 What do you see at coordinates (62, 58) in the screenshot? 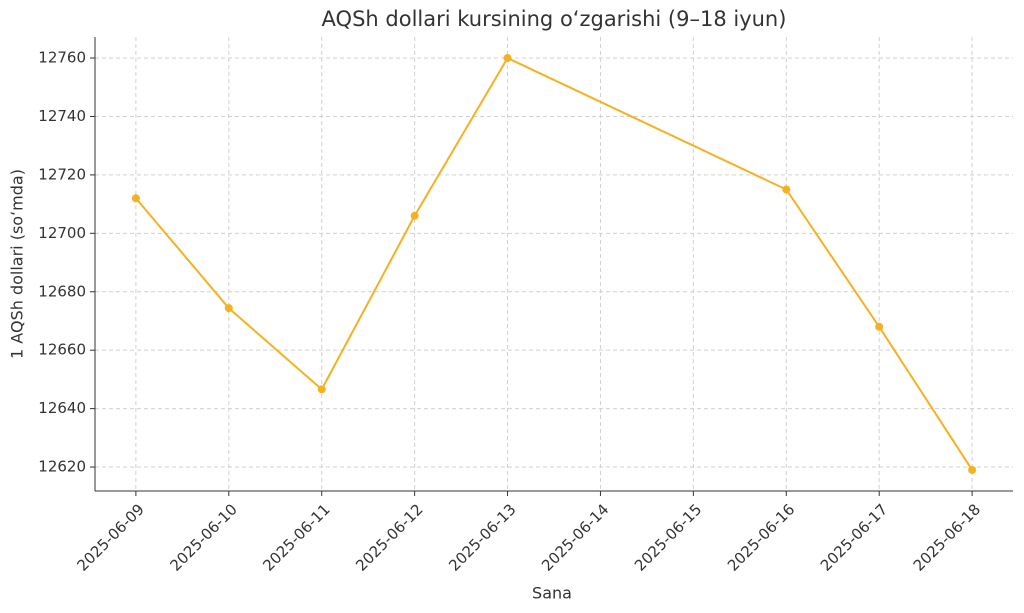
I see `y-tick-label: 12760` at bounding box center [62, 58].